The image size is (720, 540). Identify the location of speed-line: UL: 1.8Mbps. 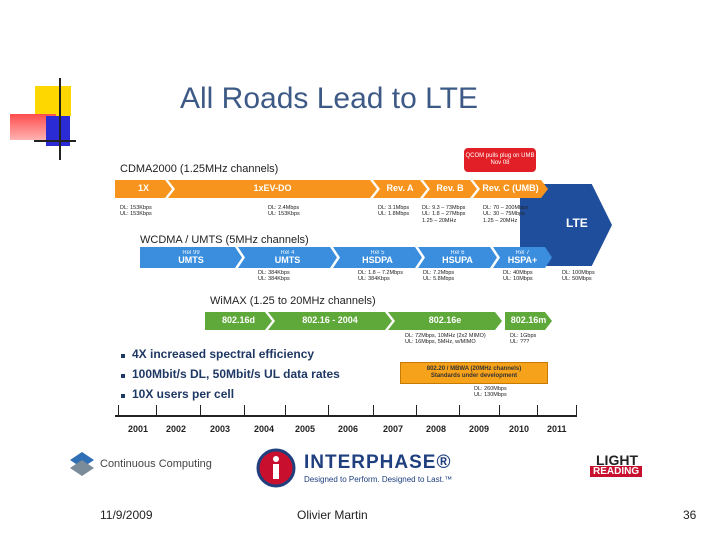
(394, 214).